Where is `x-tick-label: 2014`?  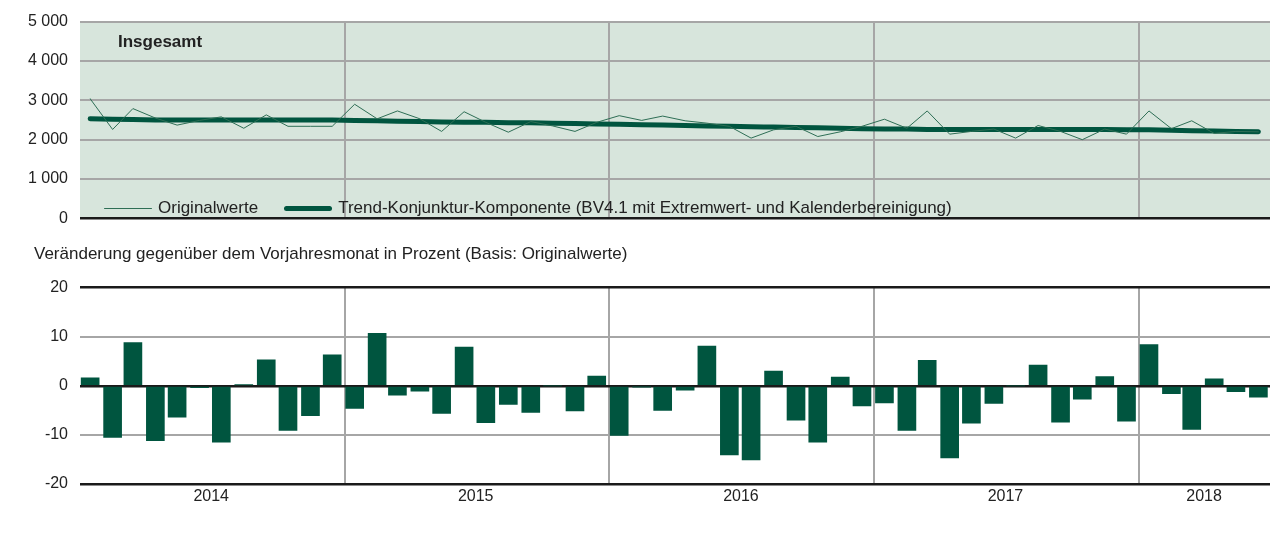 x-tick-label: 2014 is located at coordinates (211, 496).